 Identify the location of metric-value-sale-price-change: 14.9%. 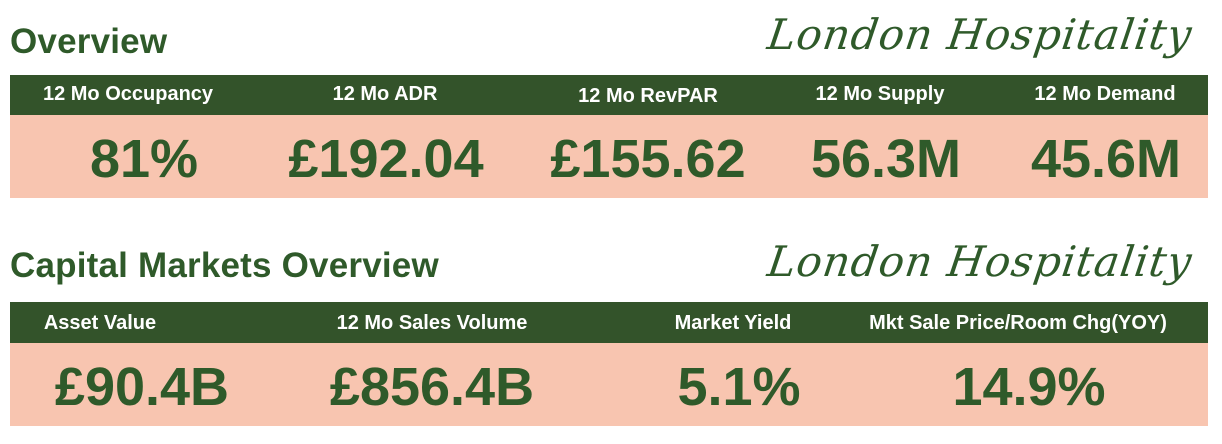
(1029, 387).